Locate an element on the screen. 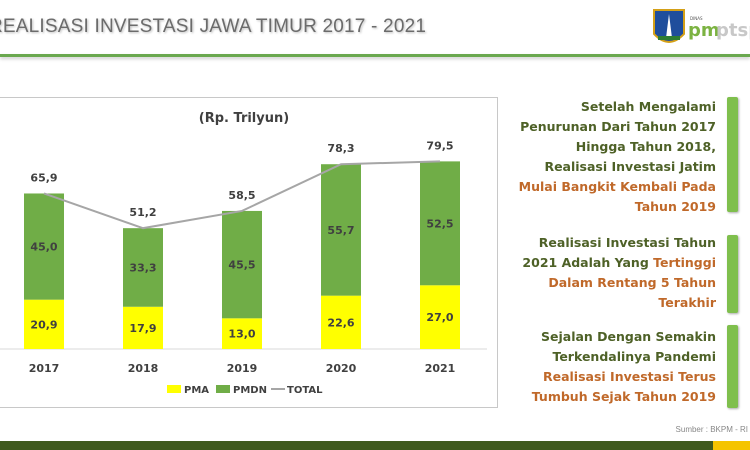 This screenshot has width=750, height=450. x-tick-label: 2019 is located at coordinates (242, 368).